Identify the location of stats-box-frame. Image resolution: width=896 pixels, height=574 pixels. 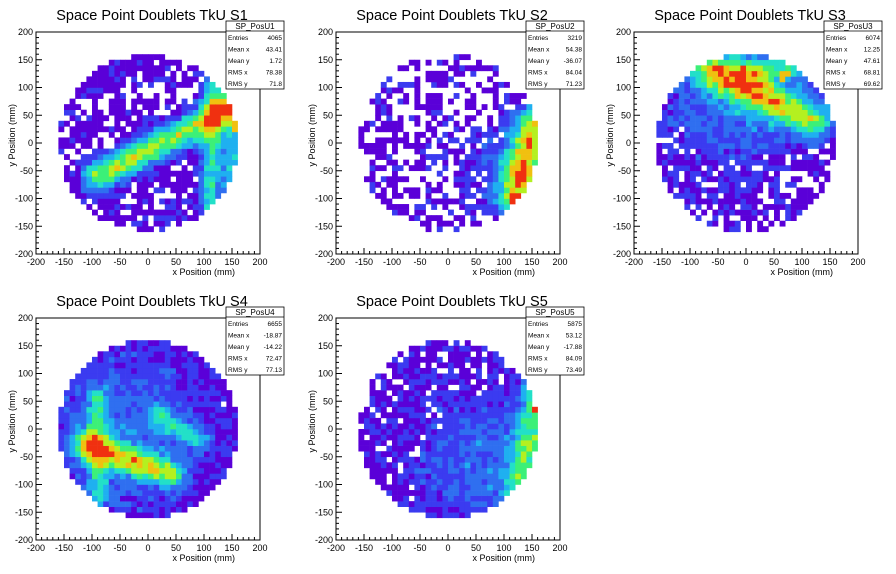
(555, 341).